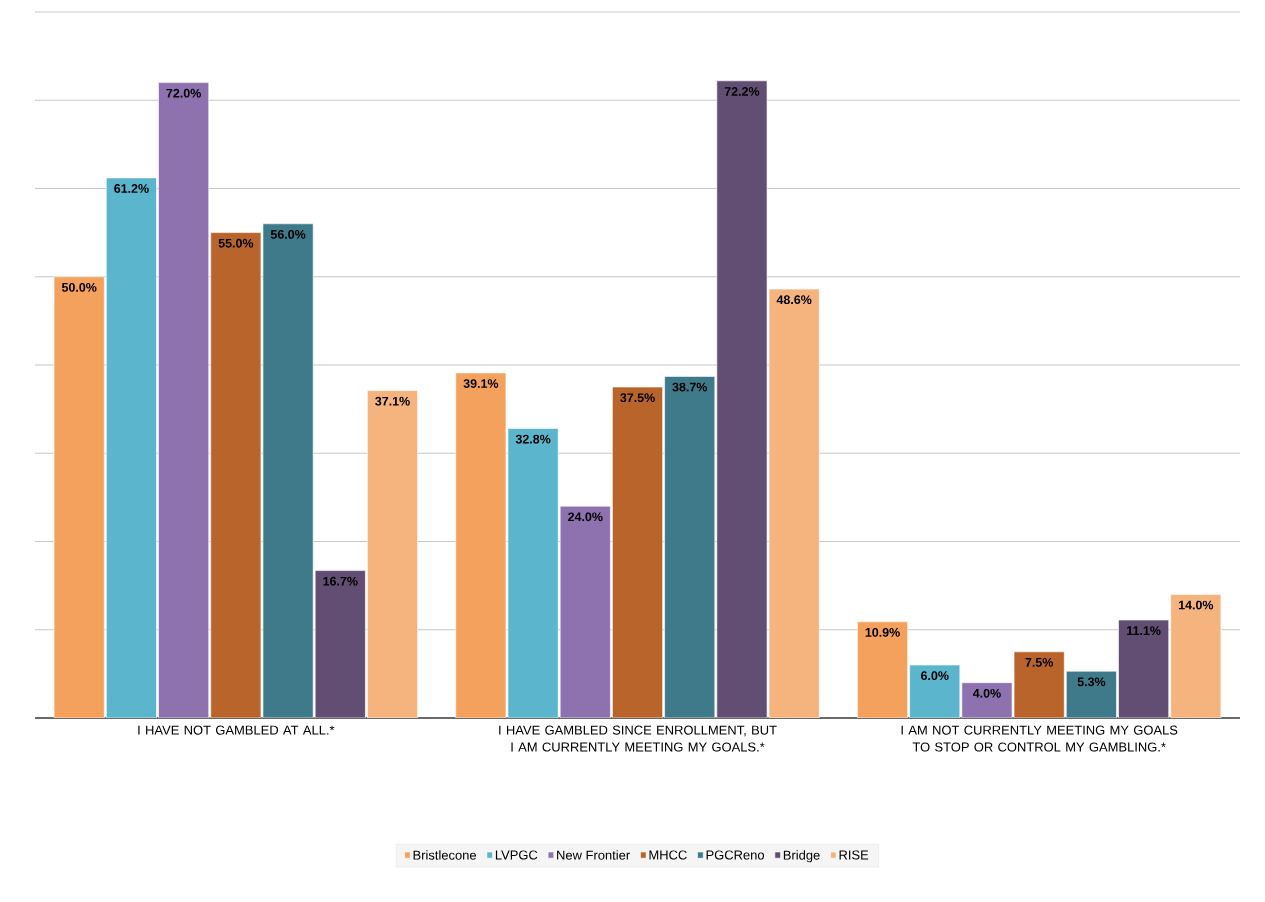 This screenshot has height=902, width=1265. What do you see at coordinates (668, 855) in the screenshot?
I see `legend-label: MHCC` at bounding box center [668, 855].